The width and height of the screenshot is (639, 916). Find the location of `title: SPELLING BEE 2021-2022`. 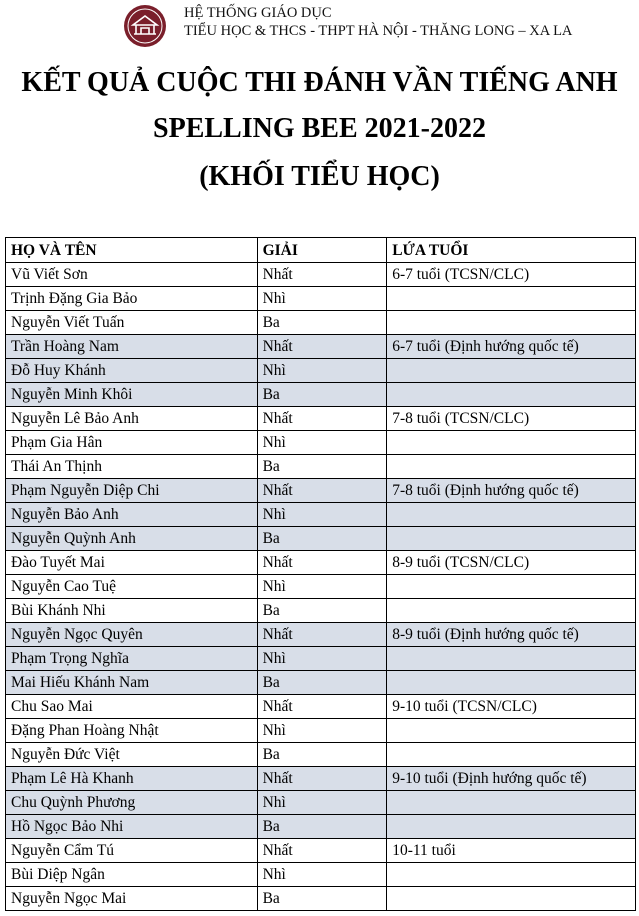

title: SPELLING BEE 2021-2022 is located at coordinates (319, 128).